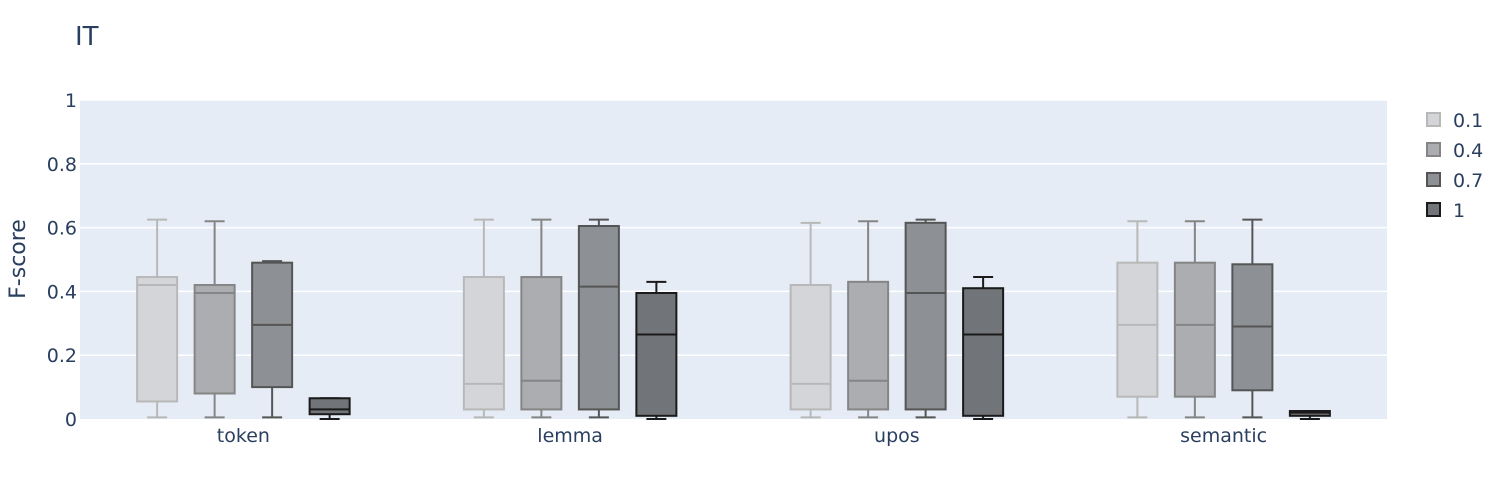 This screenshot has width=1500, height=504. I want to click on box-0.1-upos, so click(810, 320).